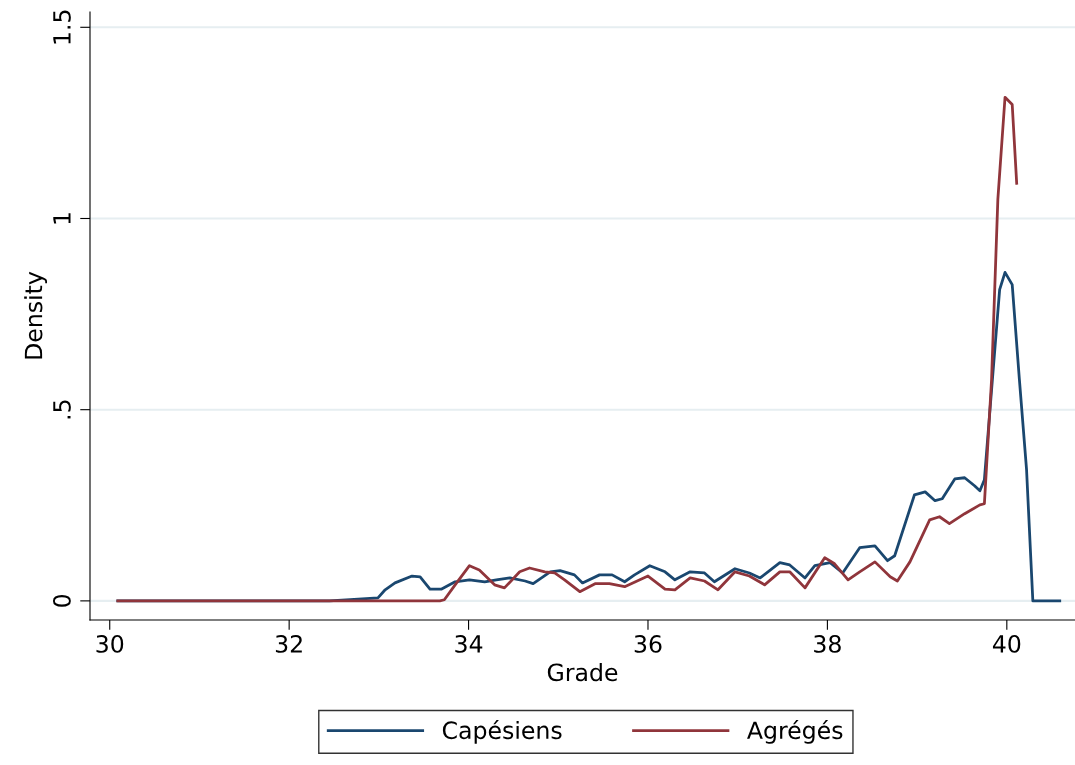 The image size is (1075, 765). I want to click on y-tick-label: .5, so click(62, 409).